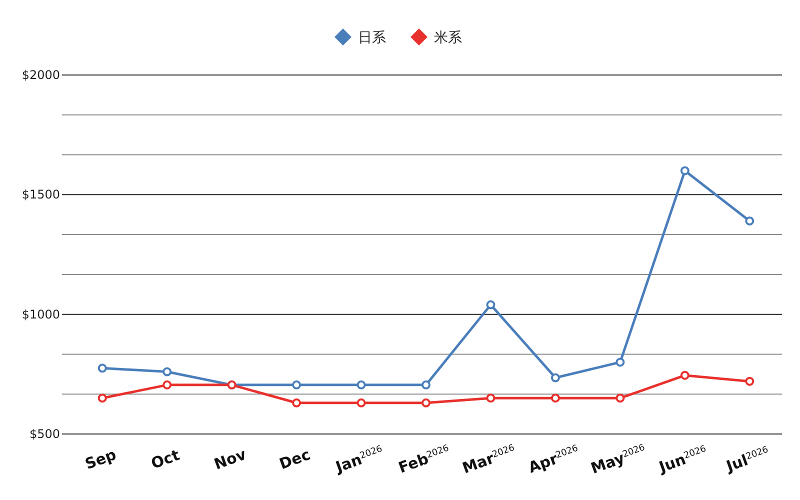 This screenshot has height=500, width=800. I want to click on x-tick-label: Dec, so click(294, 459).